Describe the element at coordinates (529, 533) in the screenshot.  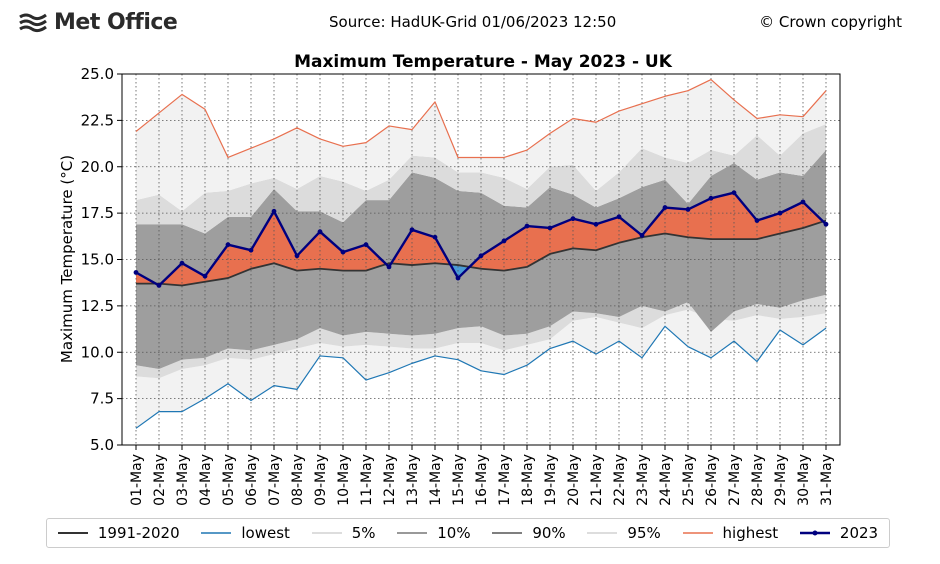
I see `legend-item: 90%` at that location.